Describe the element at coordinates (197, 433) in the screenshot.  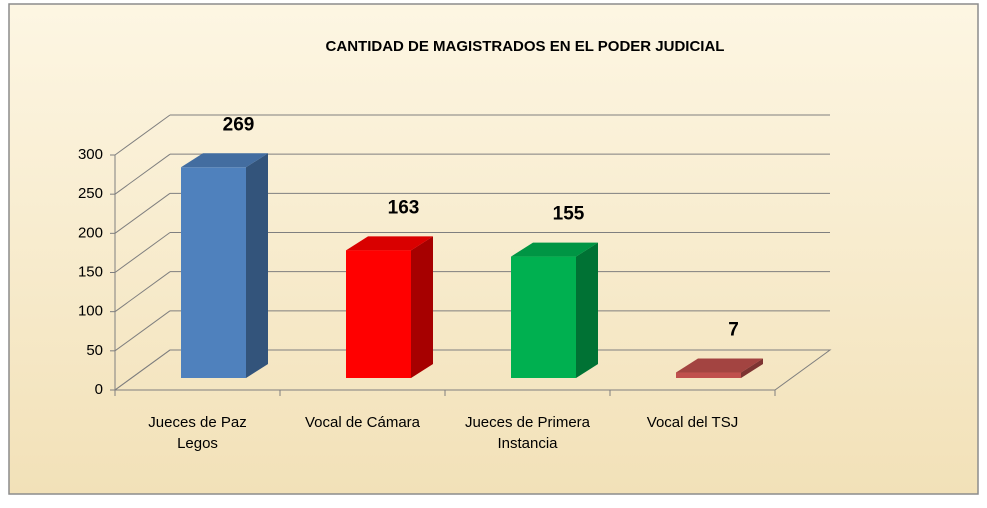
I see `x-tick-label: Jueces de Paz Legos` at that location.